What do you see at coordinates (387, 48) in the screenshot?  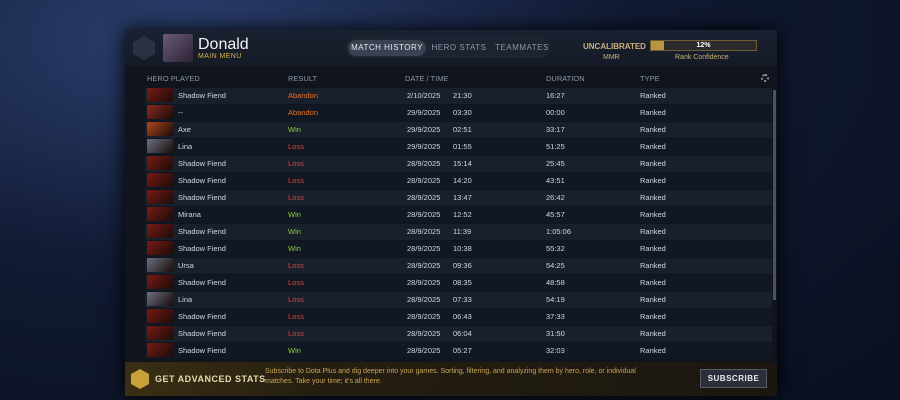 I see `tab: MATCH HISTORY` at bounding box center [387, 48].